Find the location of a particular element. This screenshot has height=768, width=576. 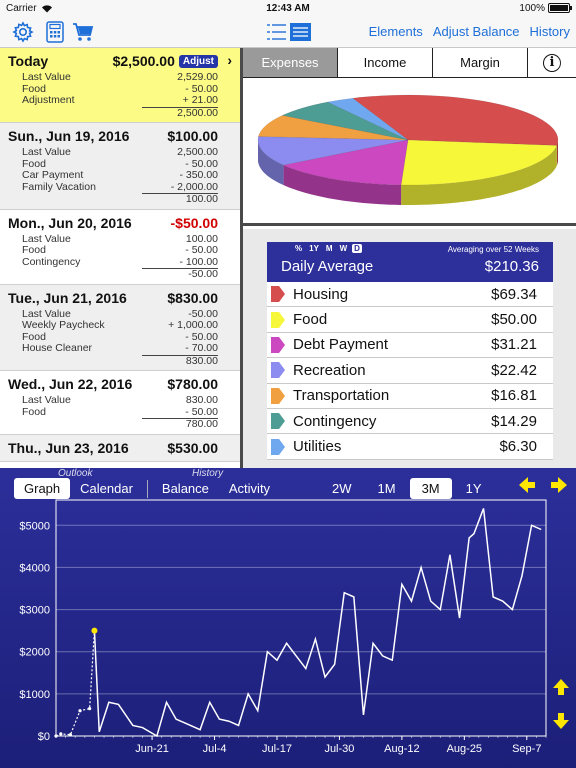

elements-link: Elements is located at coordinates (395, 31).